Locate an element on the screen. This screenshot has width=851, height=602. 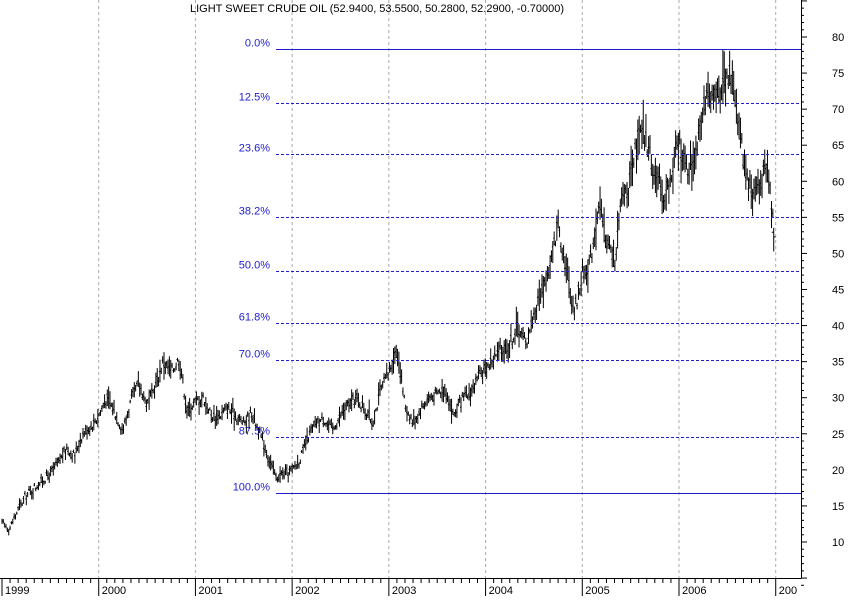
retracement-label: 0.0% is located at coordinates (257, 44).